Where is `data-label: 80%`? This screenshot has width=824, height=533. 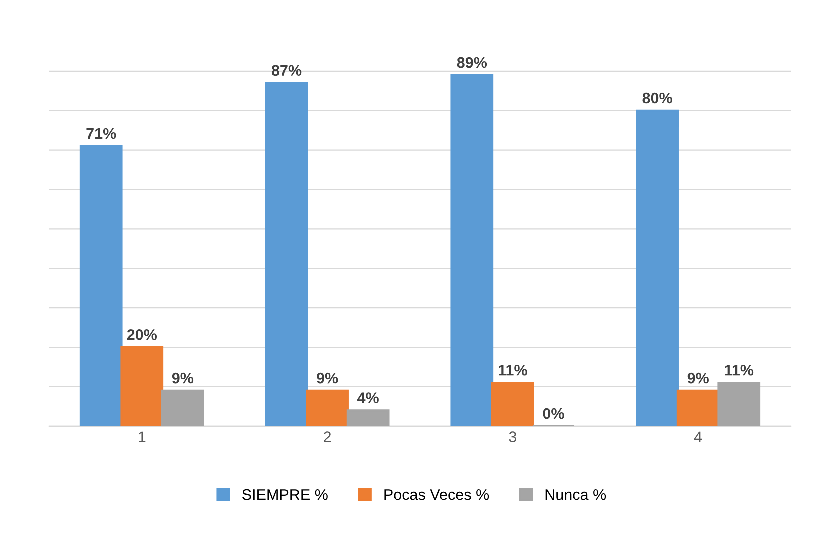
data-label: 80% is located at coordinates (657, 98).